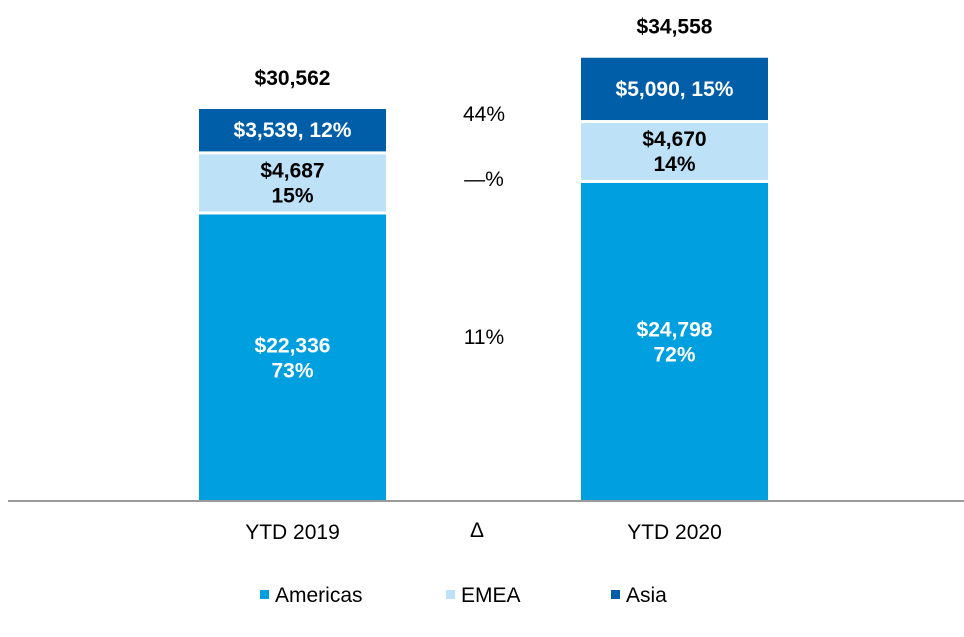 This screenshot has height=637, width=964. What do you see at coordinates (264, 594) in the screenshot?
I see `legend-swatch-americas` at bounding box center [264, 594].